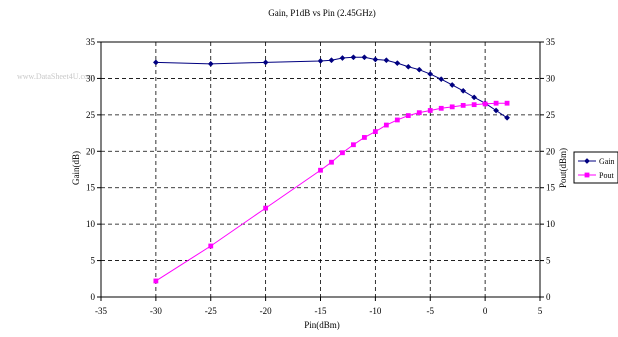 This screenshot has height=337, width=618. What do you see at coordinates (76, 168) in the screenshot?
I see `y-axis-label: Gain(dB)` at bounding box center [76, 168].